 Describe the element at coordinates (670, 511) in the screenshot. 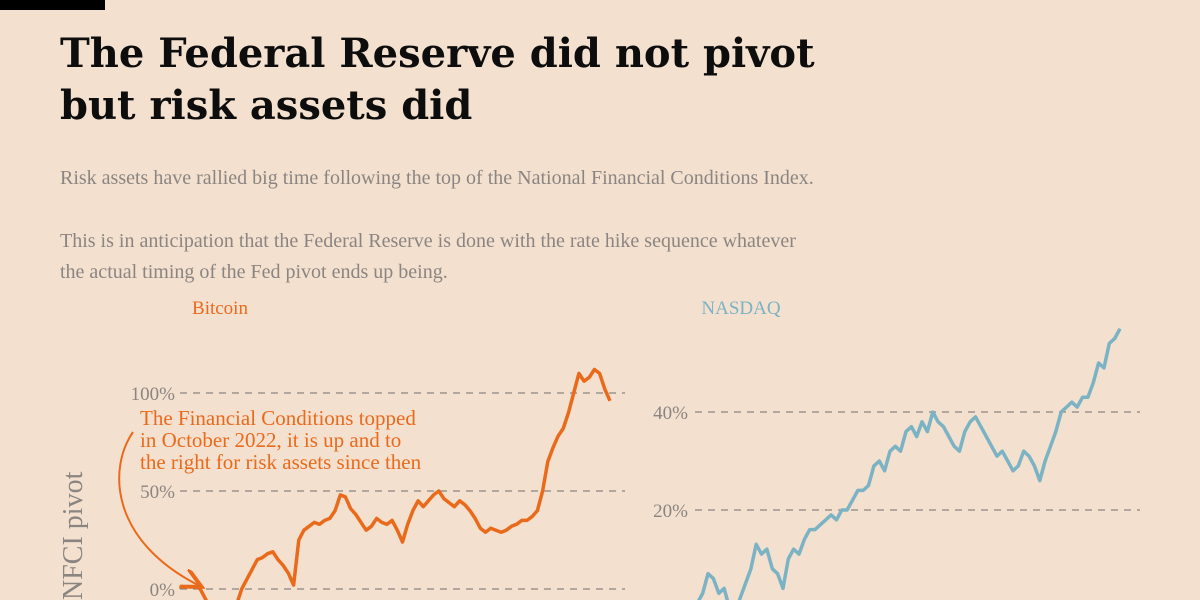

I see `y-tick-label: 20%` at that location.